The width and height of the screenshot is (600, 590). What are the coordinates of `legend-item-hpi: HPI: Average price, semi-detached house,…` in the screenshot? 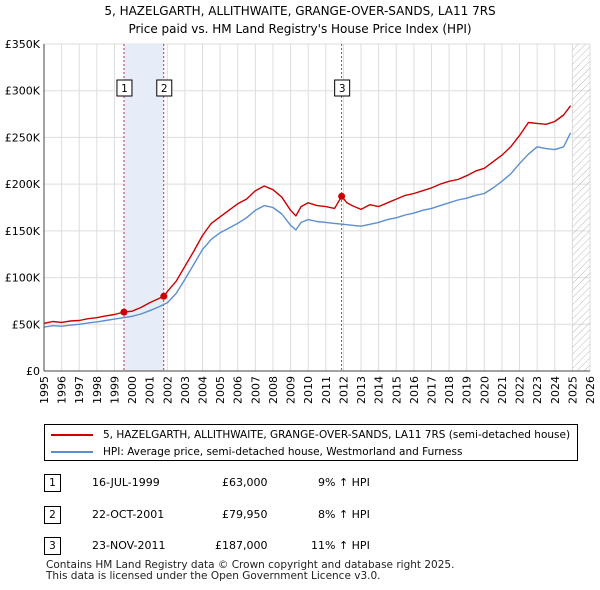 It's located at (256, 452).